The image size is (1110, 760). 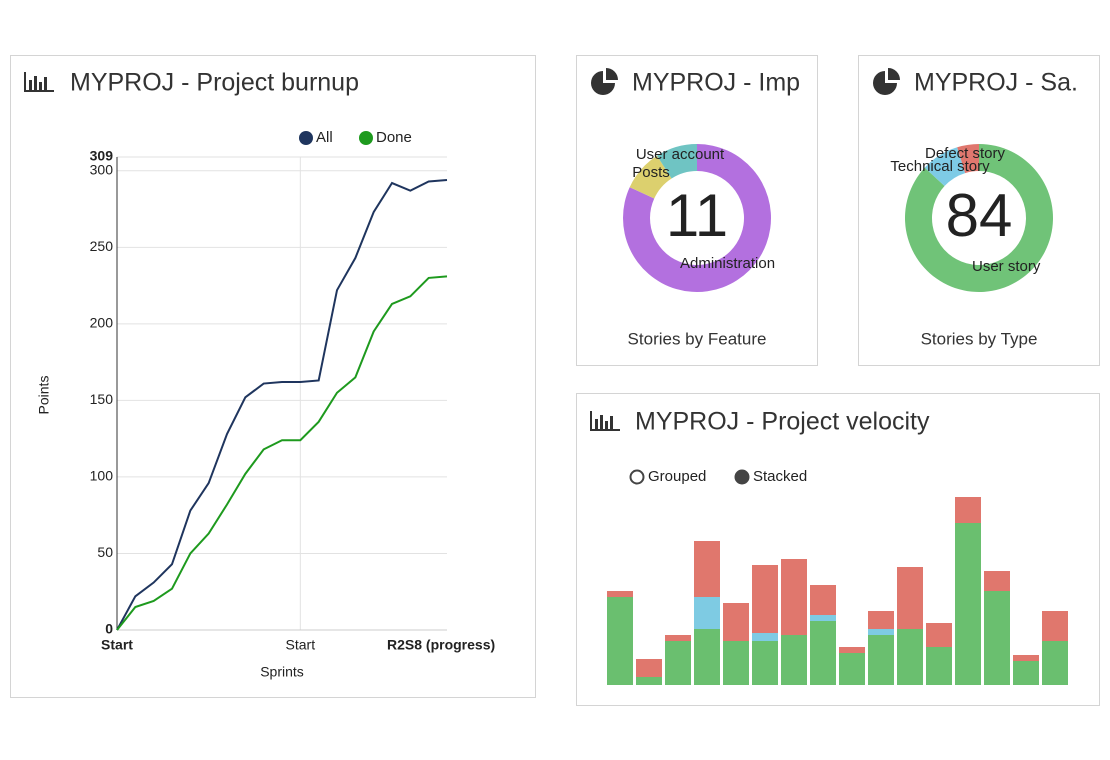 I want to click on y-tick-label: 100, so click(x=102, y=476).